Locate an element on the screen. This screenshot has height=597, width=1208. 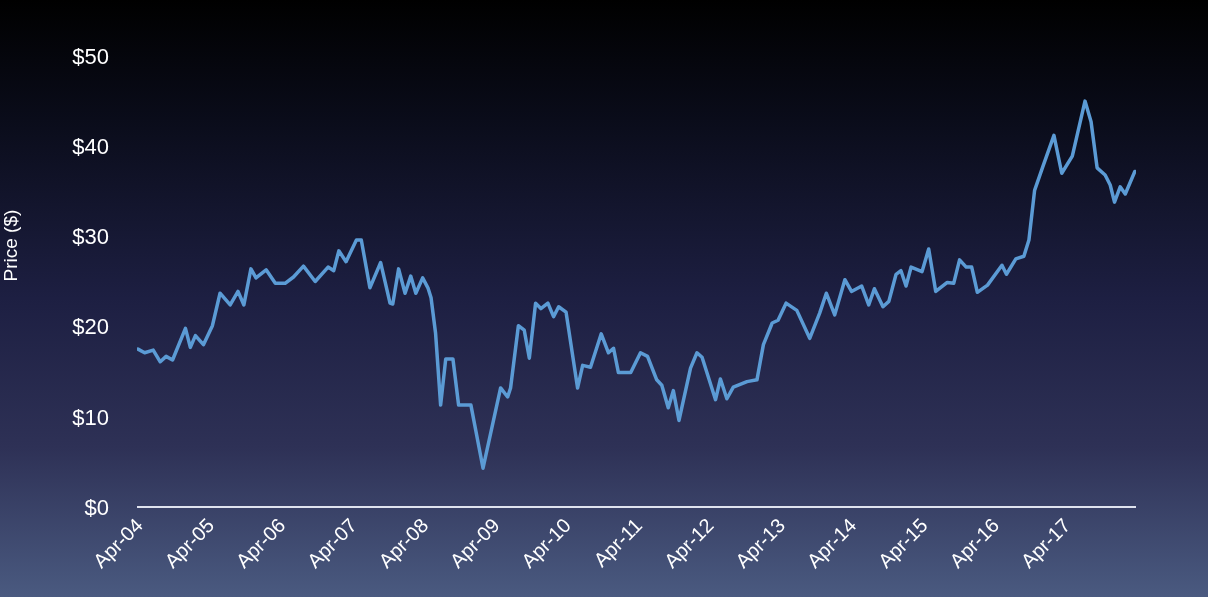
y-tick-label: $50 is located at coordinates (90, 56).